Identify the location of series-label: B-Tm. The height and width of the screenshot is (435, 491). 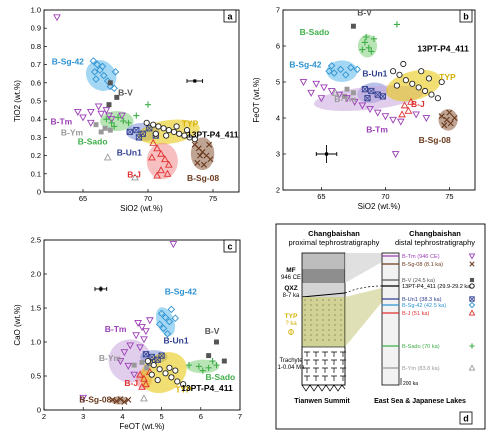
(377, 129).